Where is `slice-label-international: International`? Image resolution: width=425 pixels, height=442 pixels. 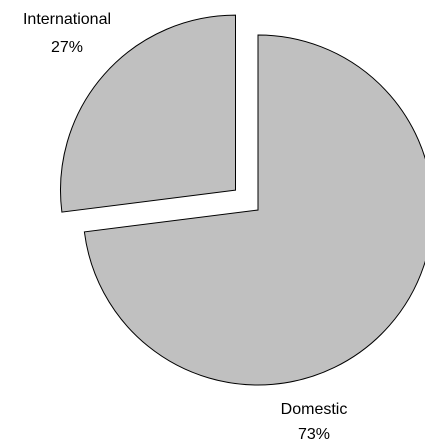 slice-label-international: International is located at coordinates (67, 19).